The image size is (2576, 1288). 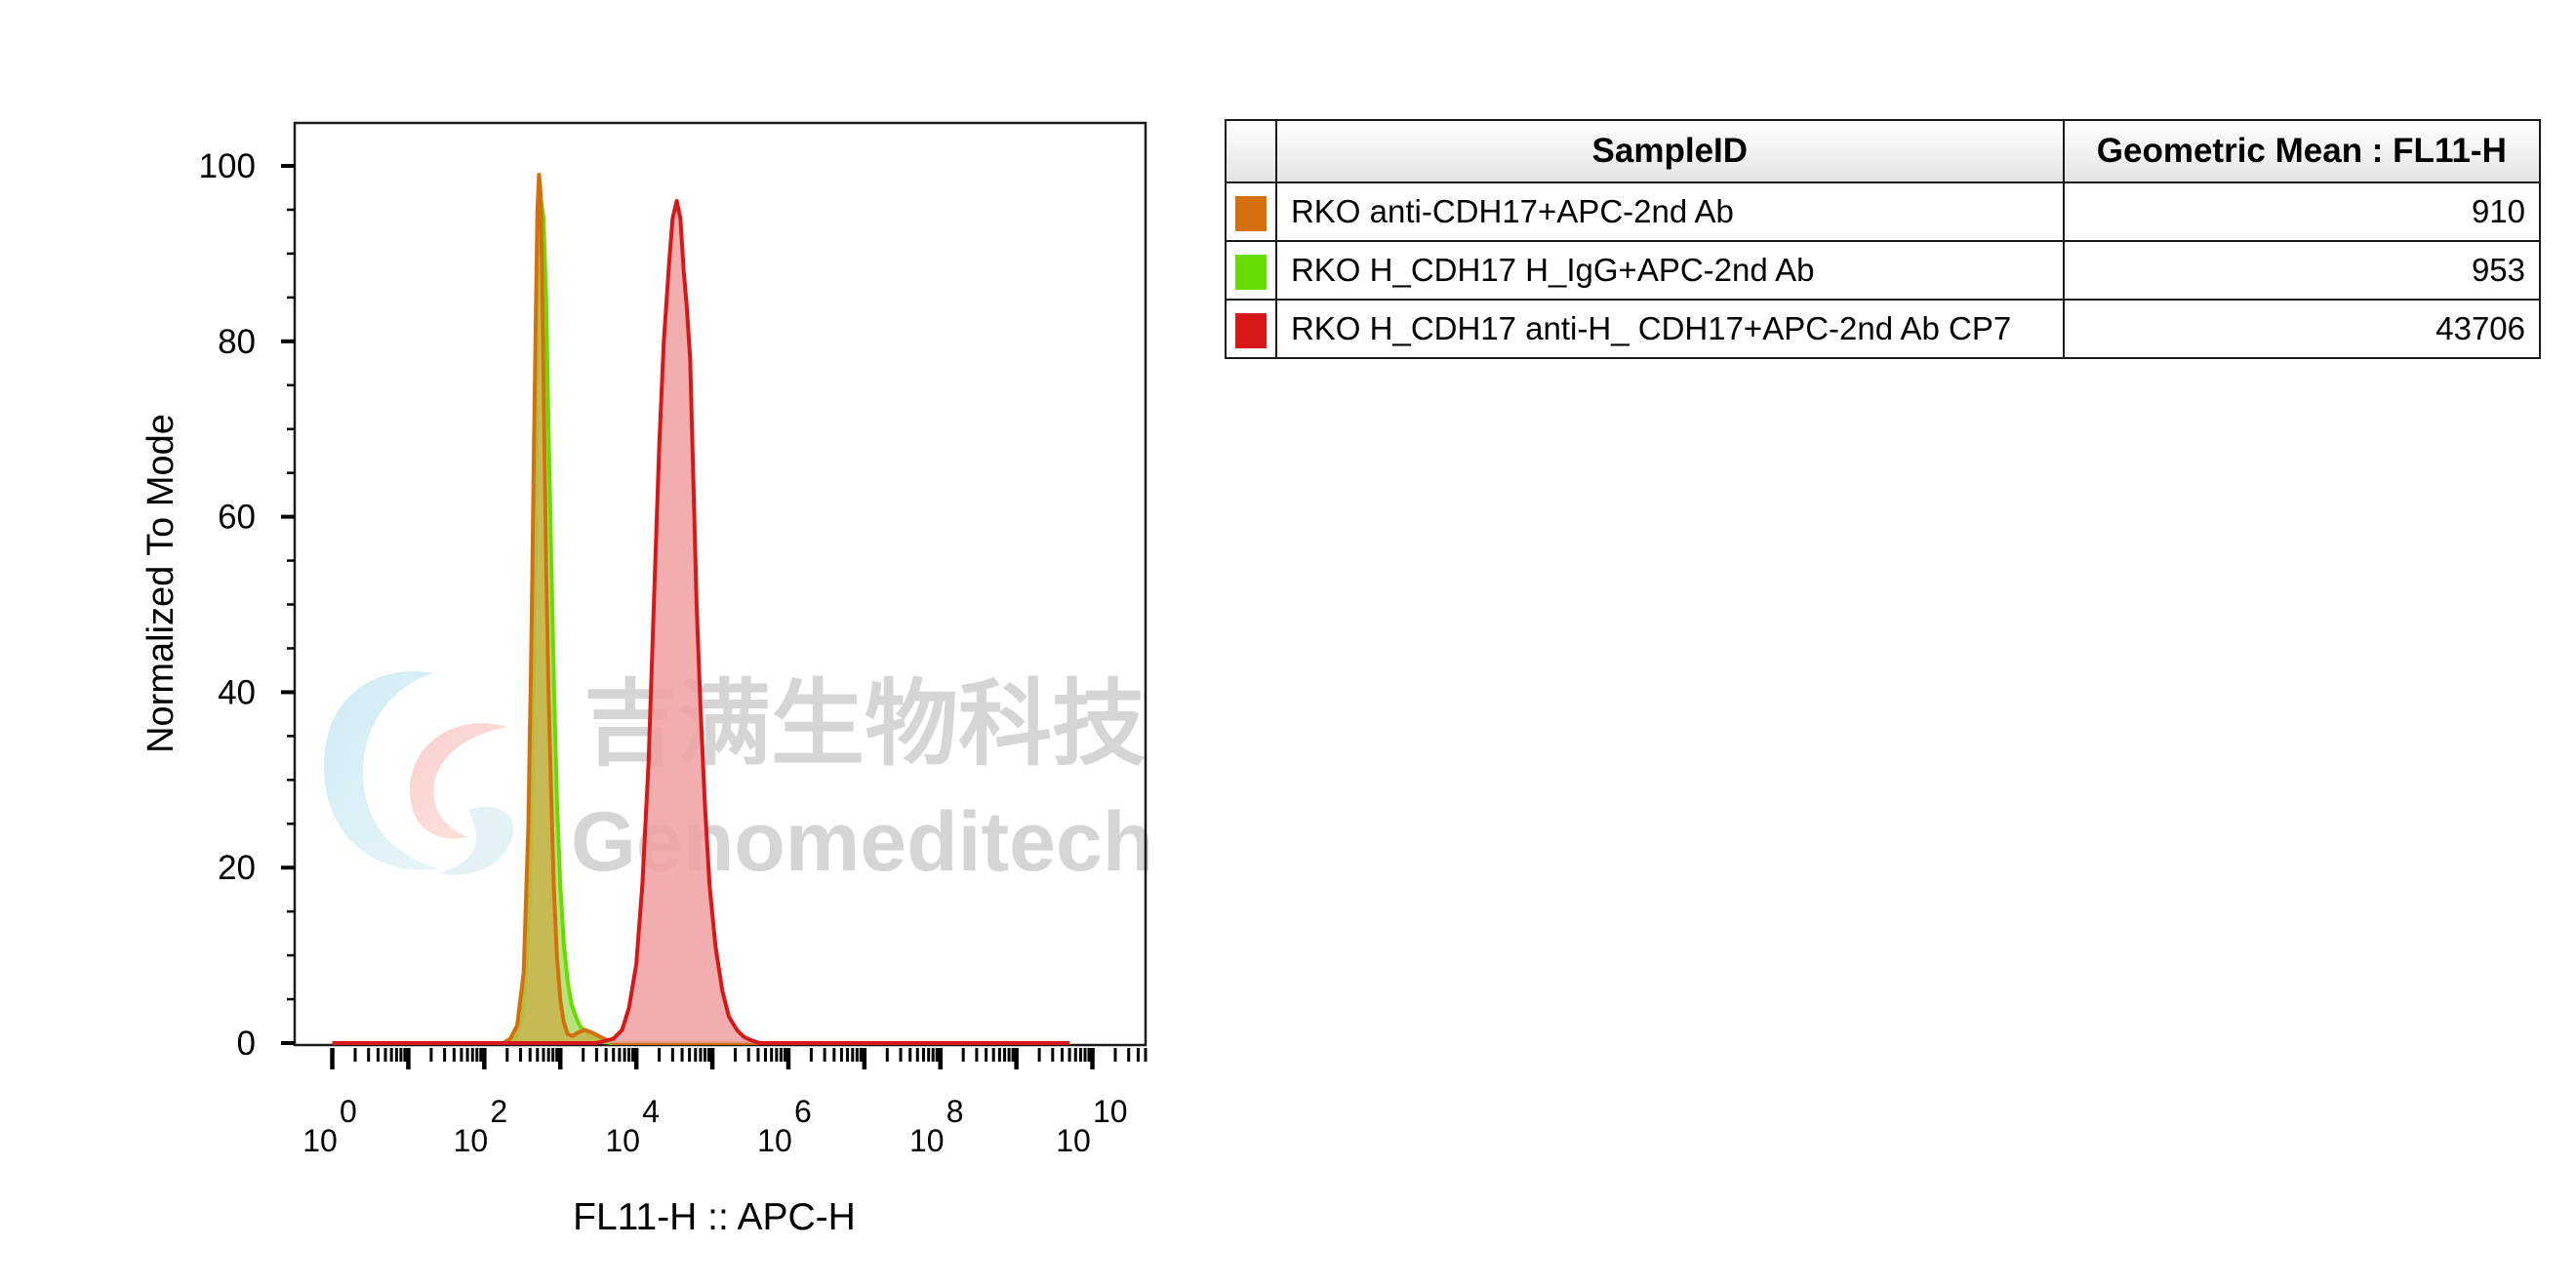 What do you see at coordinates (1251, 151) in the screenshot?
I see `legend-header-swatch` at bounding box center [1251, 151].